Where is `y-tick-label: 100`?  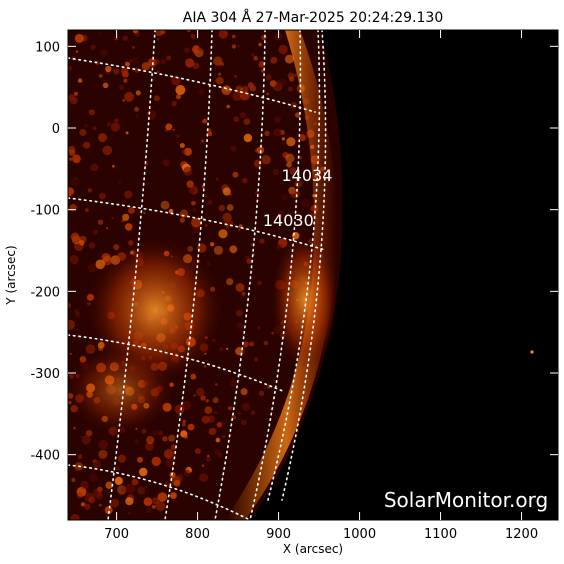
y-tick-label: 100 is located at coordinates (47, 47).